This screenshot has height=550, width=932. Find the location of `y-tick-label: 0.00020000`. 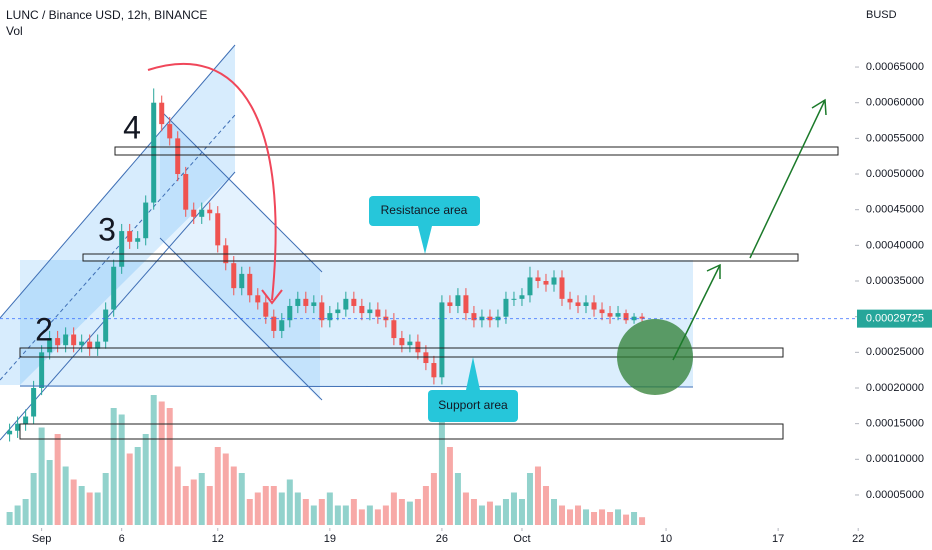

y-tick-label: 0.00020000 is located at coordinates (895, 388).